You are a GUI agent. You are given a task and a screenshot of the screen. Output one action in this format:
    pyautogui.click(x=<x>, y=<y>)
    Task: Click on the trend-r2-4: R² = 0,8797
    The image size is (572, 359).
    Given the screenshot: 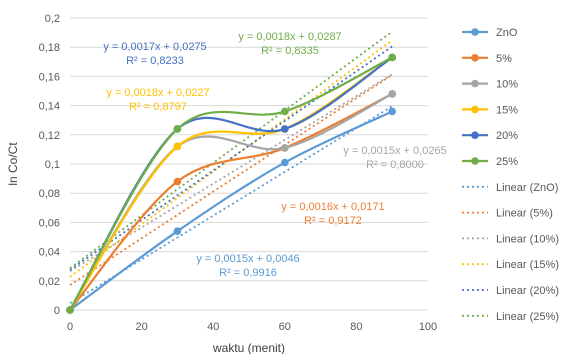 What is the action you would take?
    pyautogui.click(x=158, y=107)
    